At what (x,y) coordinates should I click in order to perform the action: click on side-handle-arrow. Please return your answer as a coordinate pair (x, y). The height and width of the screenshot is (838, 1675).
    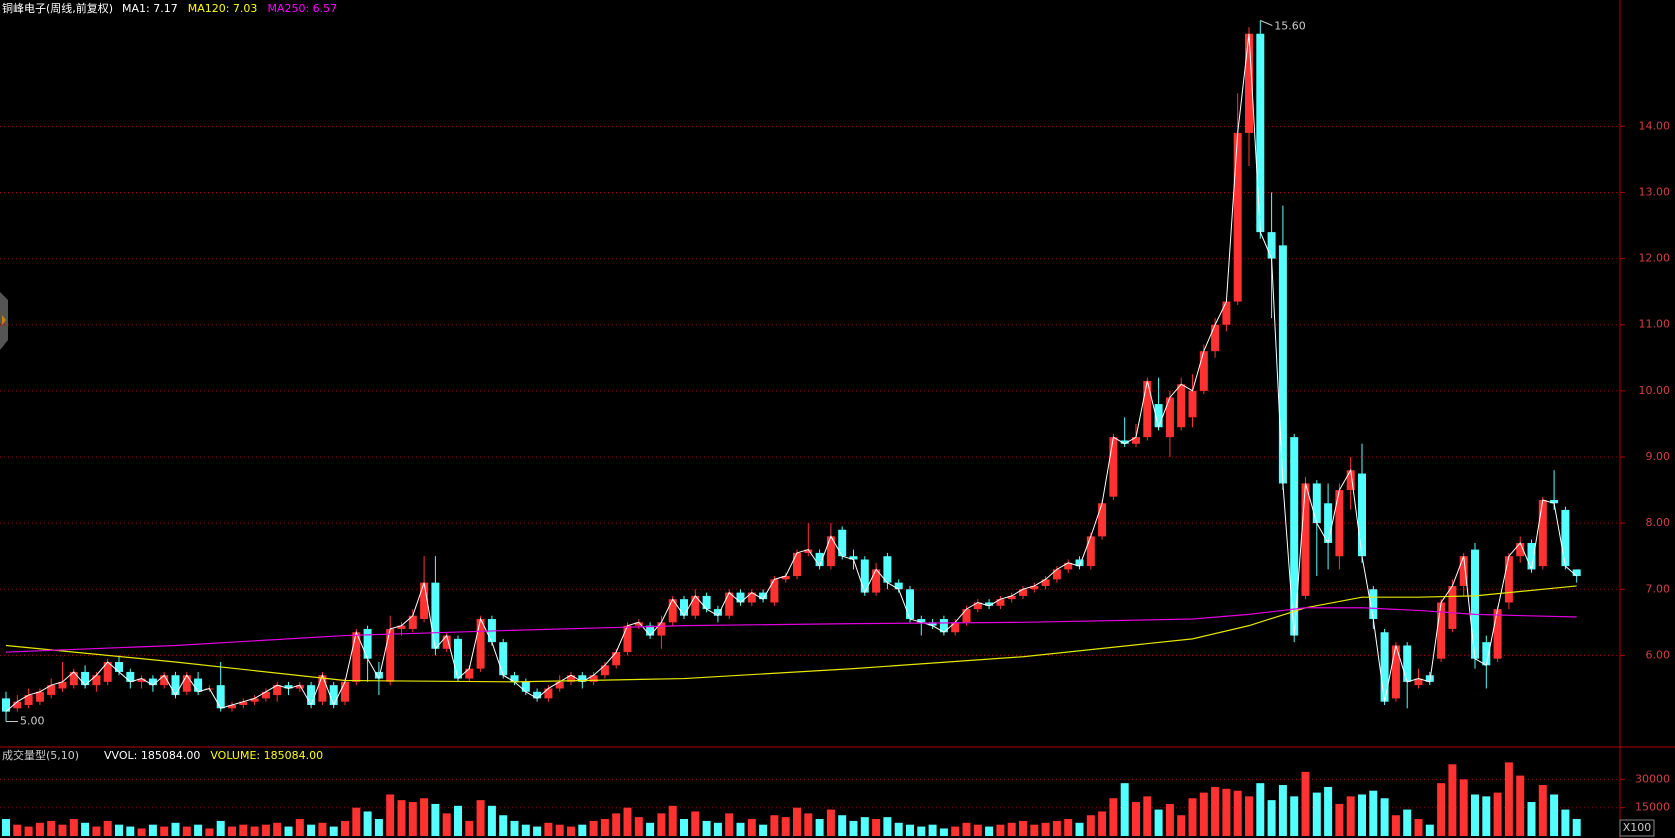
    Looking at the image, I should click on (4, 320).